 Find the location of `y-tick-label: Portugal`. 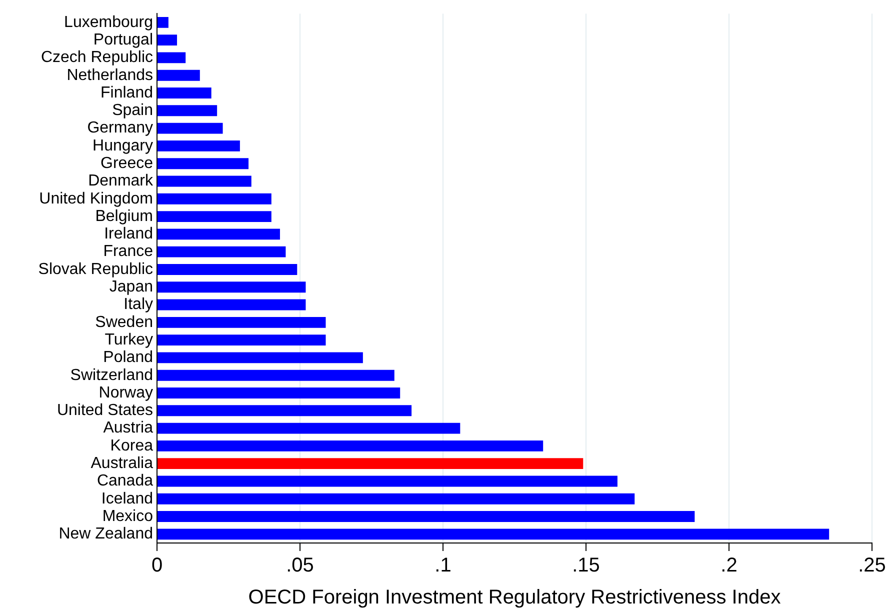

y-tick-label: Portugal is located at coordinates (123, 39).